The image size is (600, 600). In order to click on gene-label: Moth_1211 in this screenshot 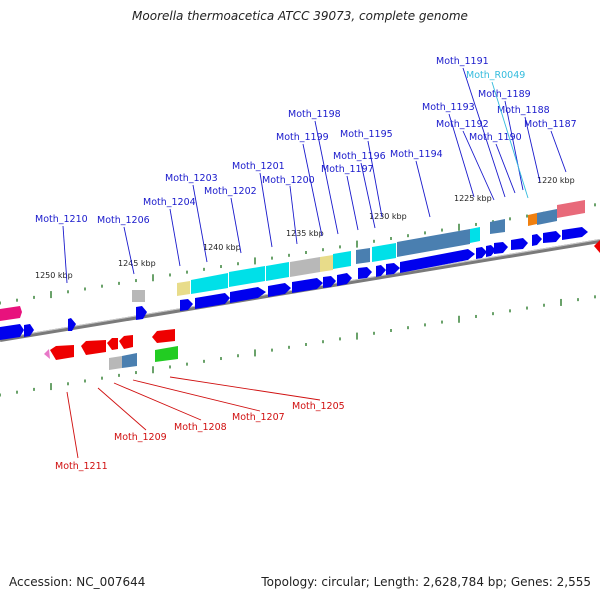, I will do `click(81, 466)`.